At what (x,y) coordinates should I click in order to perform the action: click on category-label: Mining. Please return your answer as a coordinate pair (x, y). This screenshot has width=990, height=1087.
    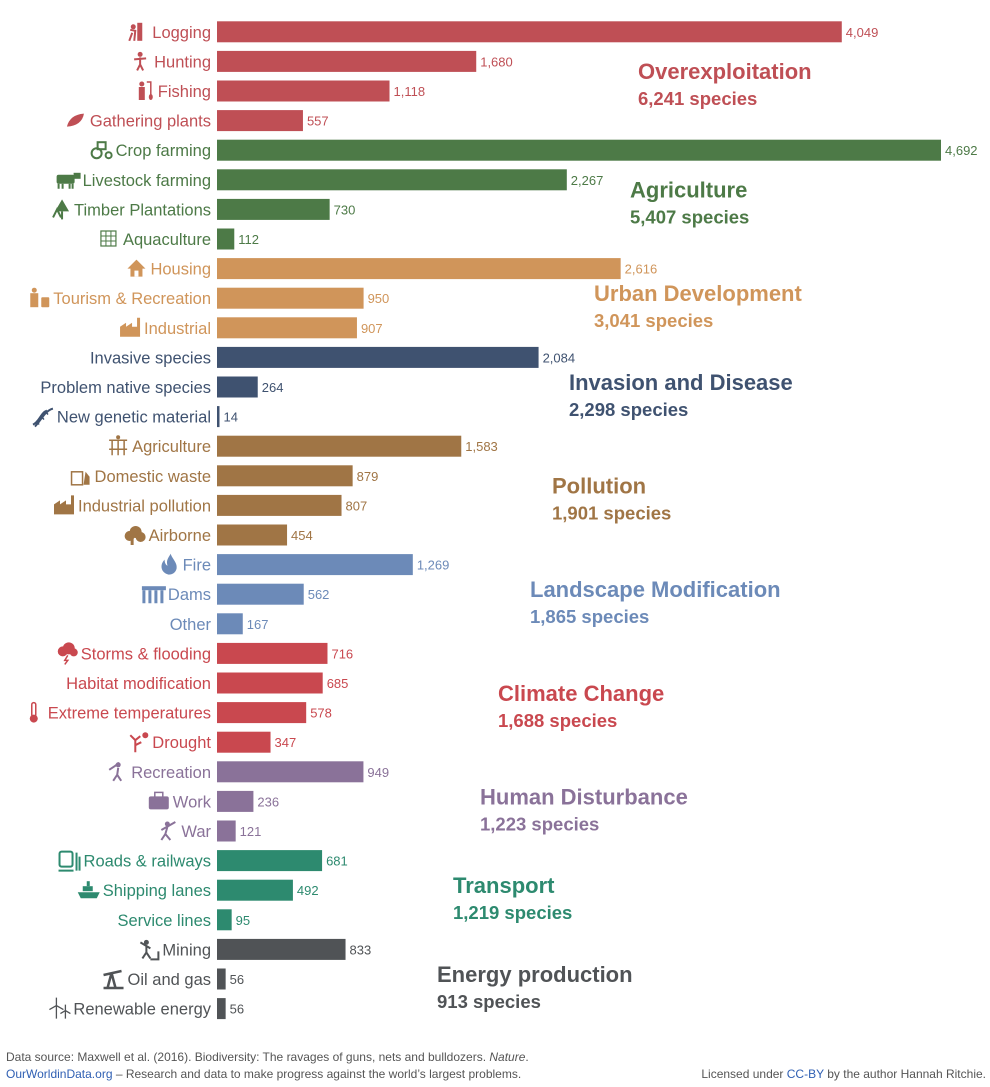
    Looking at the image, I should click on (186, 950).